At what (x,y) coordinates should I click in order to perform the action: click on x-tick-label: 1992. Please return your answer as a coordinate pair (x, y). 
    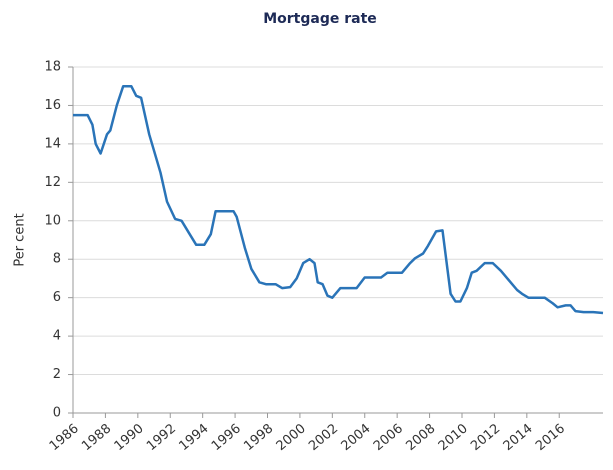
    Looking at the image, I should click on (161, 437).